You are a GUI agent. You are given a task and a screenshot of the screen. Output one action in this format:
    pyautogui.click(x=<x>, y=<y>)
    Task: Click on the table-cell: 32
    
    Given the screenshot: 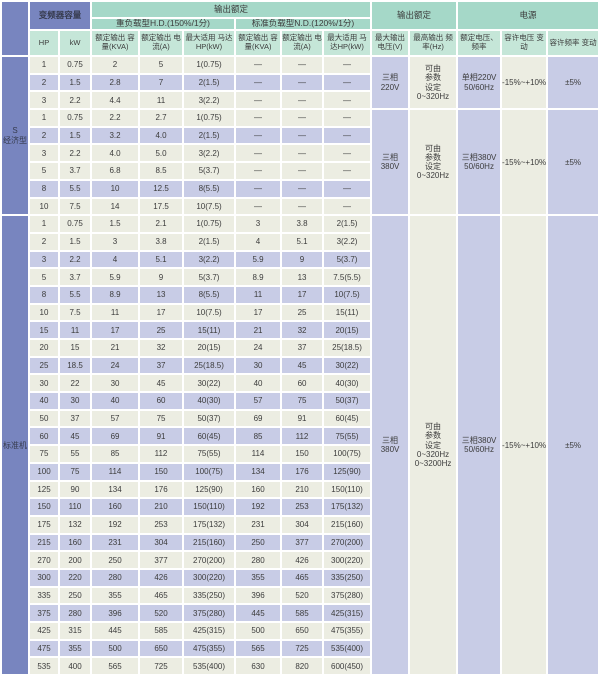 What is the action you would take?
    pyautogui.click(x=161, y=348)
    